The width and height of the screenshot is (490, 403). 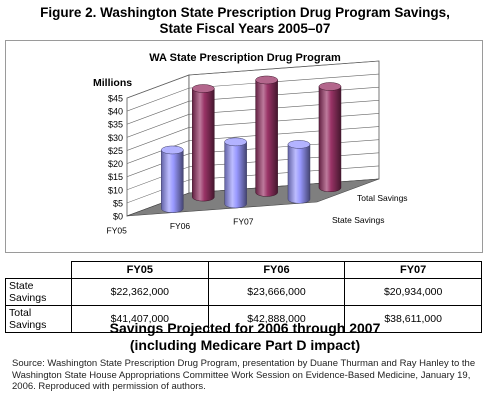 What do you see at coordinates (115, 125) in the screenshot?
I see `y-tick-label: $35` at bounding box center [115, 125].